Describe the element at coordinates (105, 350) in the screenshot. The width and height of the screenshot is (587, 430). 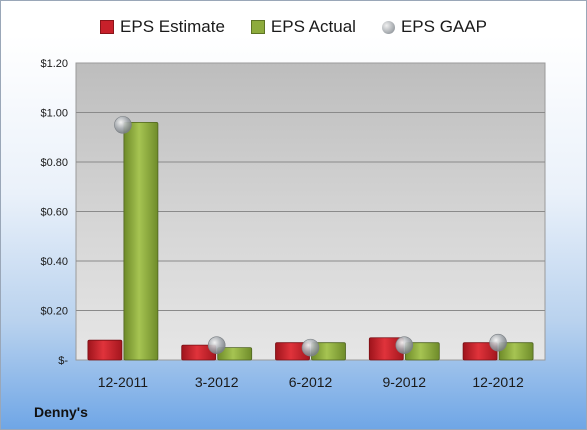
I see `bar-estimate` at that location.